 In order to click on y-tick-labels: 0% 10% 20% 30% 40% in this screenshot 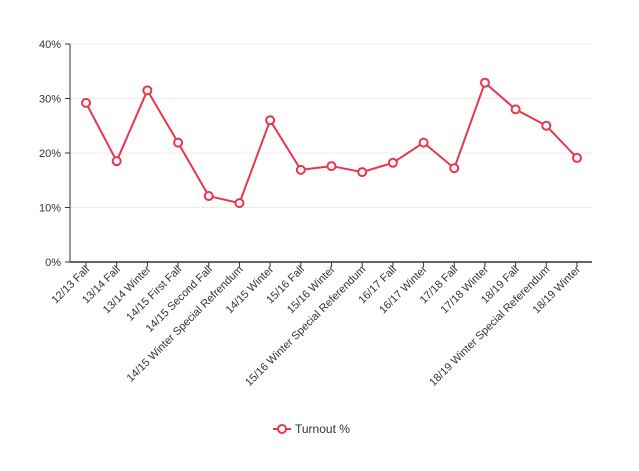, I will do `click(50, 154)`.